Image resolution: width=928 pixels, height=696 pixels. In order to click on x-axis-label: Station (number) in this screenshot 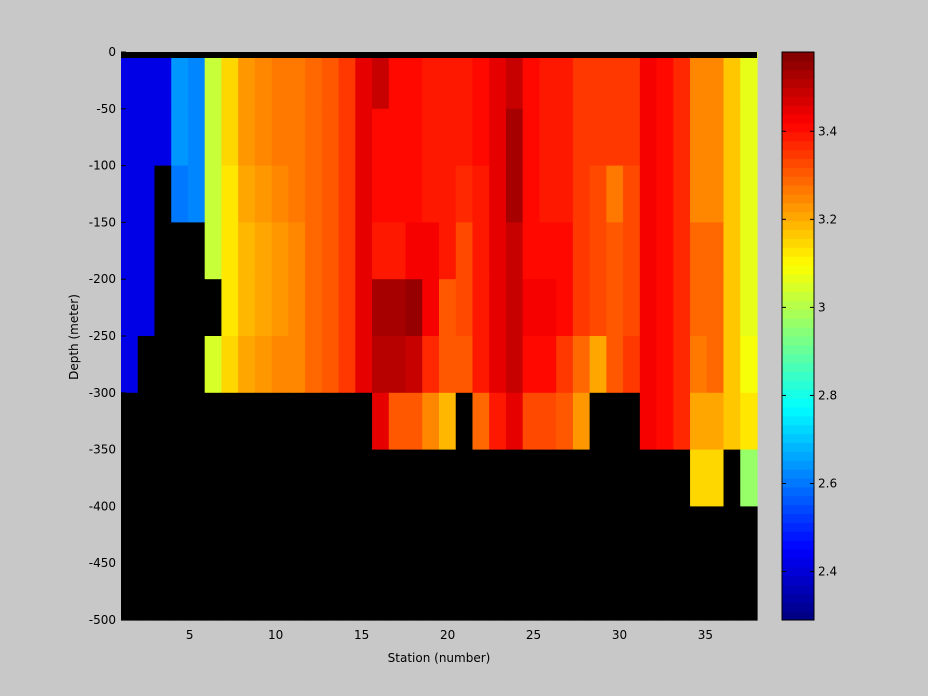, I will do `click(439, 658)`.